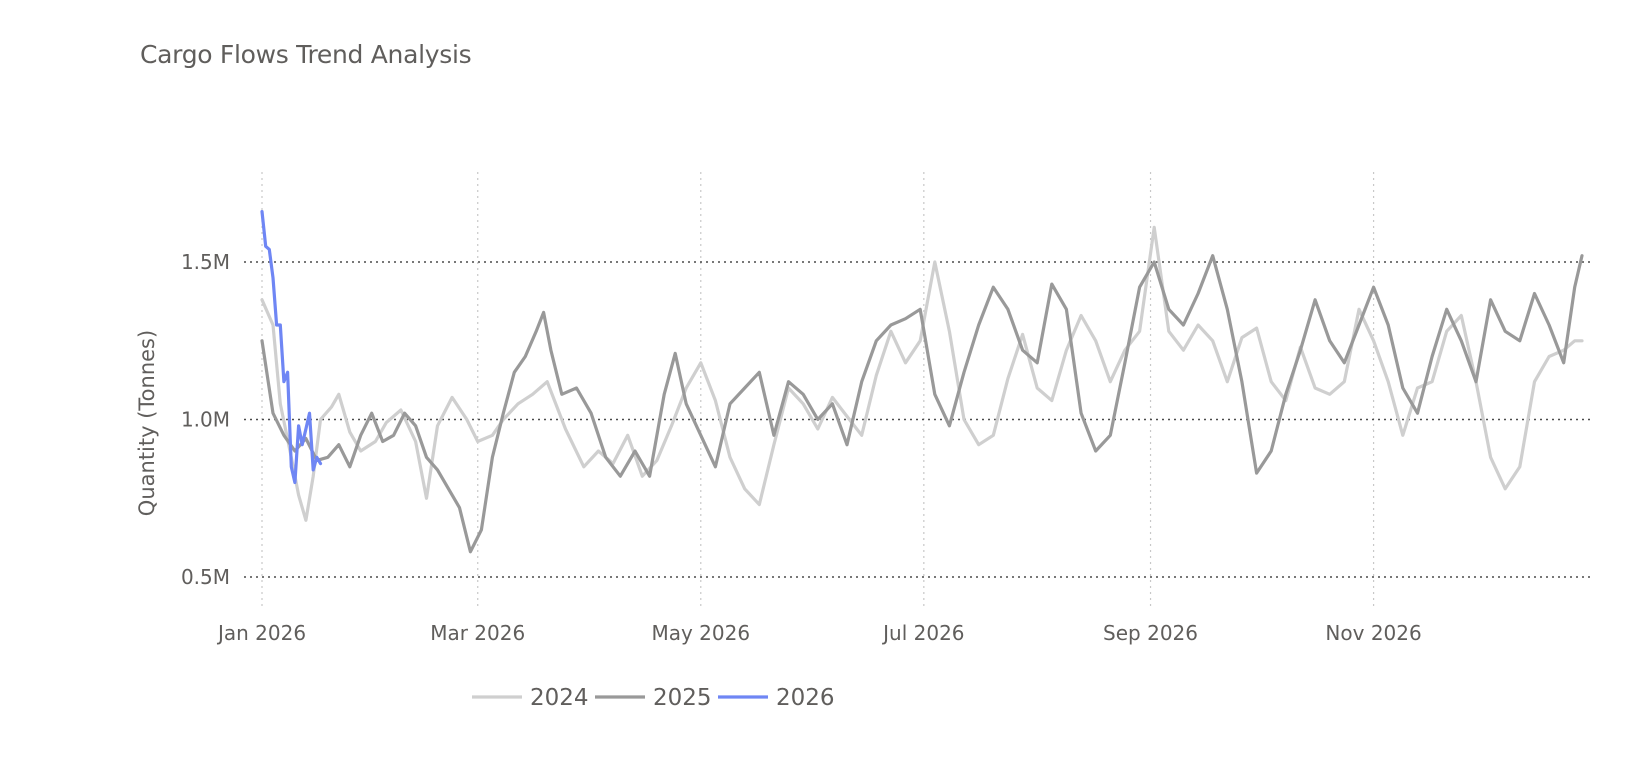  I want to click on x-tick-label-0: Jan 2026, so click(261, 633).